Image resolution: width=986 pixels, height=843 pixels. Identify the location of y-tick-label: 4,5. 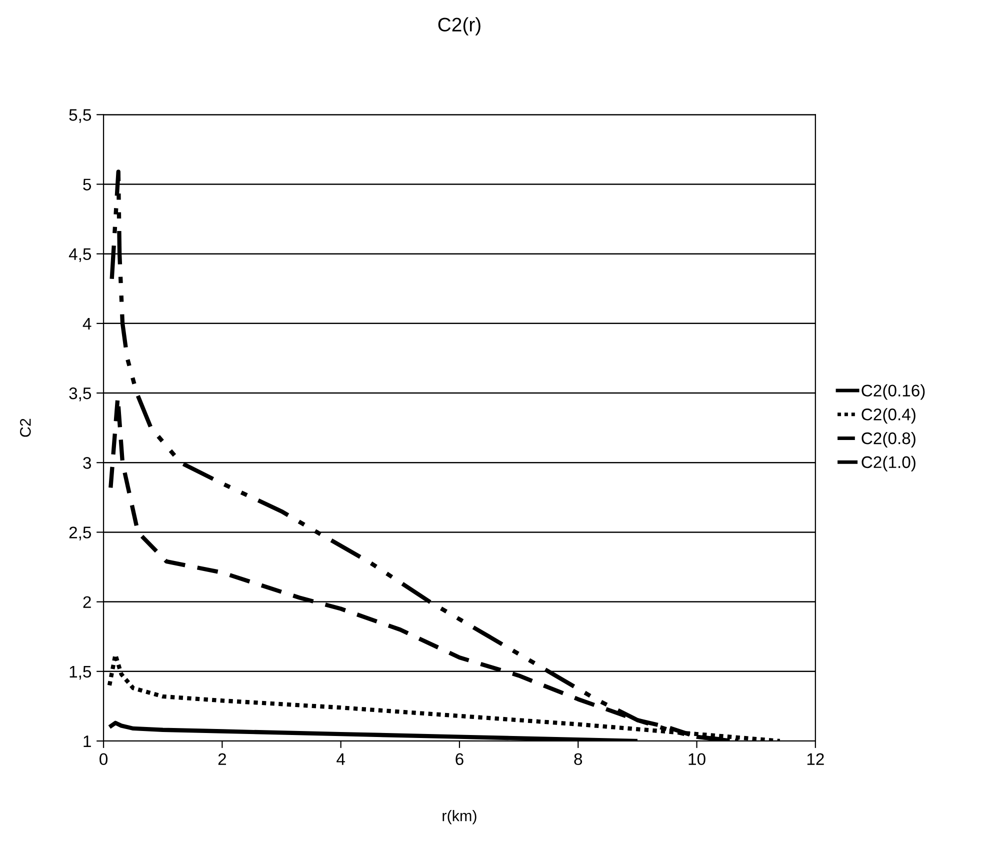
(80, 255).